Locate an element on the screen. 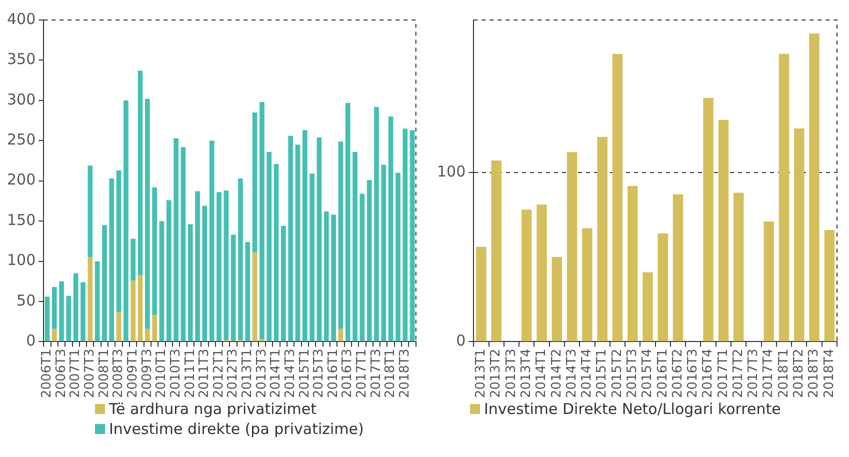  y-tick-label: 400 is located at coordinates (21, 19).